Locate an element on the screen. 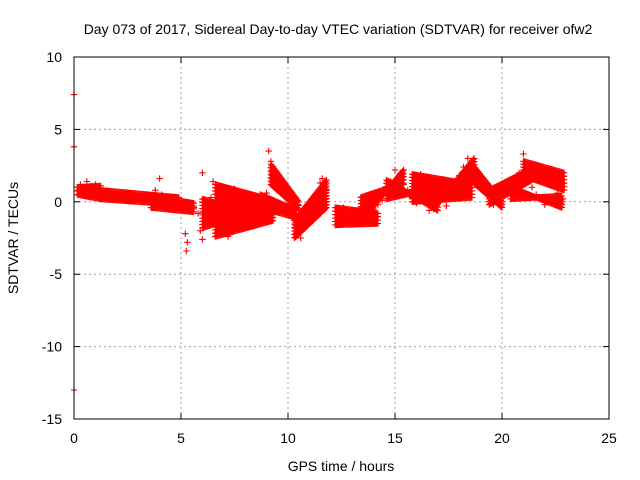 This screenshot has width=640, height=480. y-tick-label: 0 is located at coordinates (58, 202).